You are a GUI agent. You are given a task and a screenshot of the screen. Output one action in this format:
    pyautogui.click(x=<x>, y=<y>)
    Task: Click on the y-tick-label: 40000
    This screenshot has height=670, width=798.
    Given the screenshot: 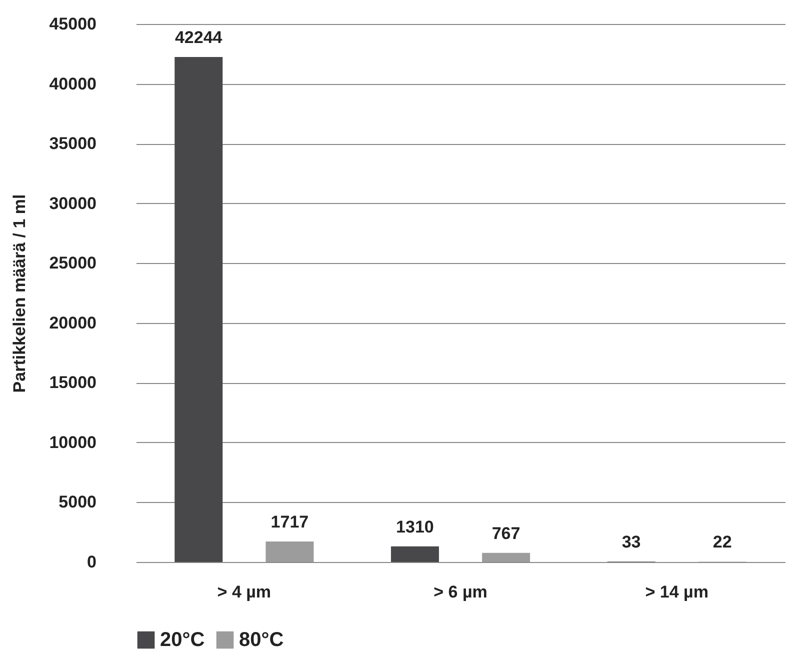 What is the action you would take?
    pyautogui.click(x=72, y=84)
    